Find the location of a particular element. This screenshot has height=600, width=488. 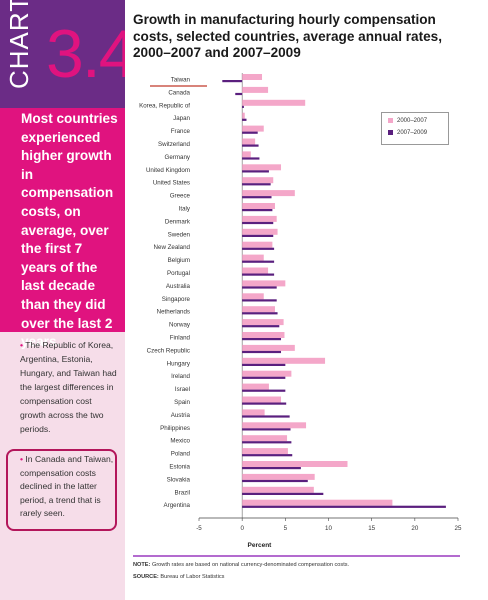

category-label-israel: Israel is located at coordinates (182, 389).